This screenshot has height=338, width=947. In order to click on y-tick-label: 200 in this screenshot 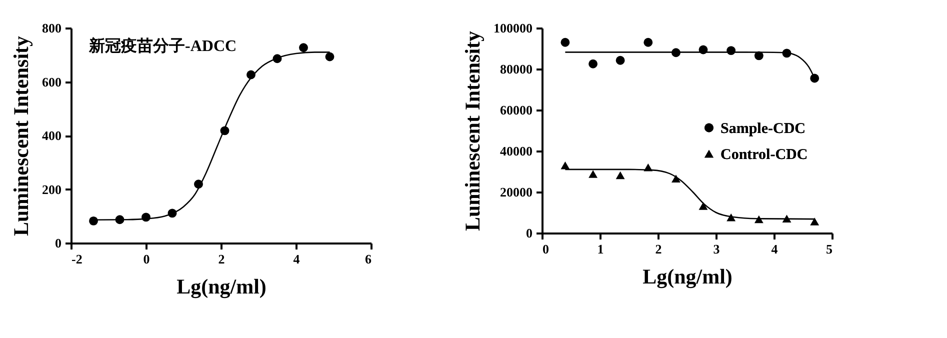, I will do `click(52, 189)`.